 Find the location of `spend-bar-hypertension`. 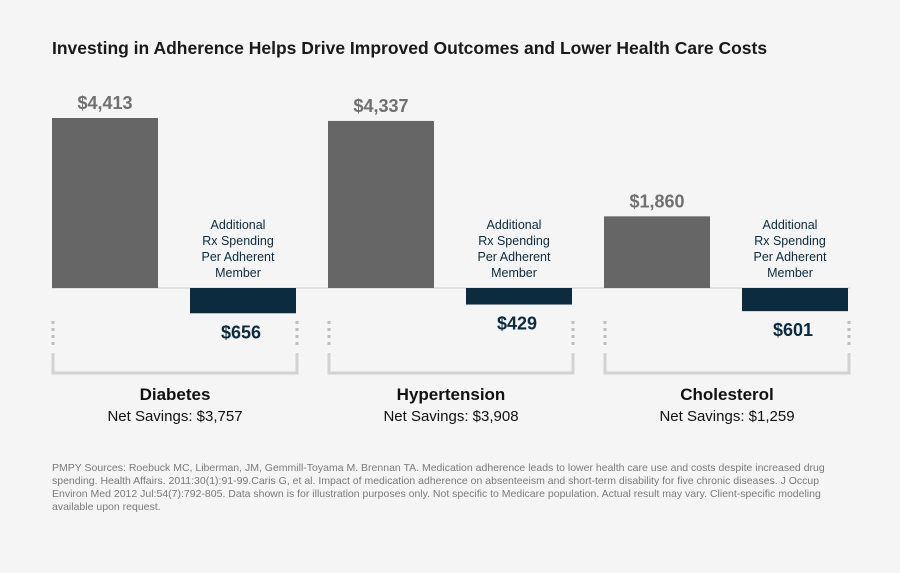

spend-bar-hypertension is located at coordinates (519, 296).